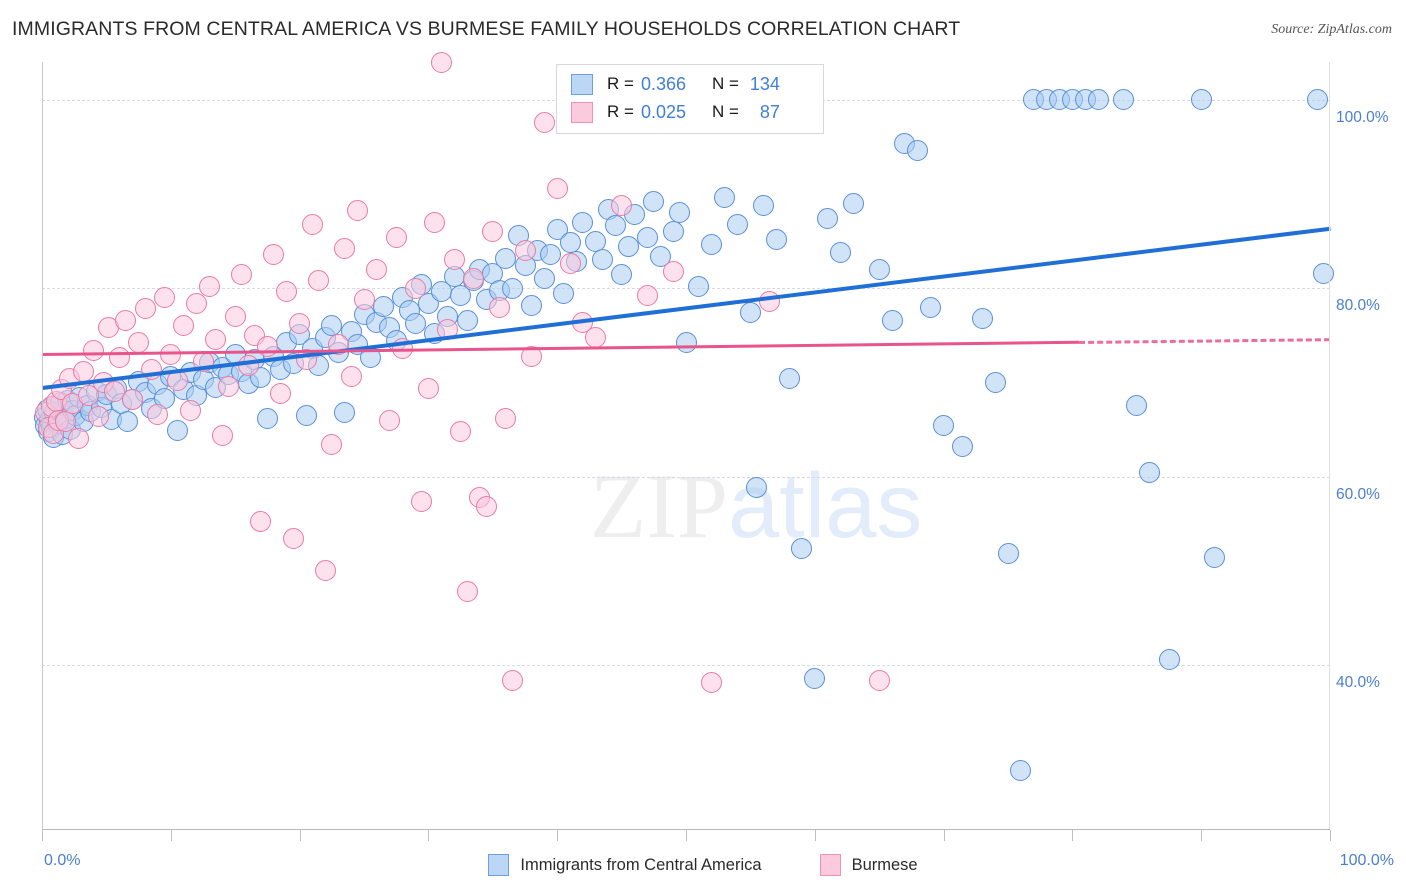 Image resolution: width=1406 pixels, height=892 pixels. What do you see at coordinates (725, 111) in the screenshot?
I see `stats-n-label-pink: N =` at bounding box center [725, 111].